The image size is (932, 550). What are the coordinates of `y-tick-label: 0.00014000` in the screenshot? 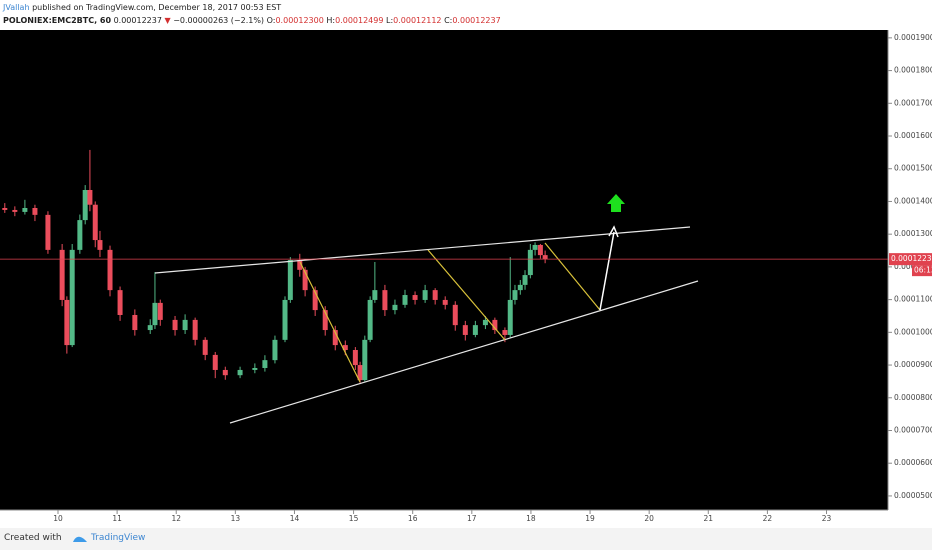 It's located at (913, 200).